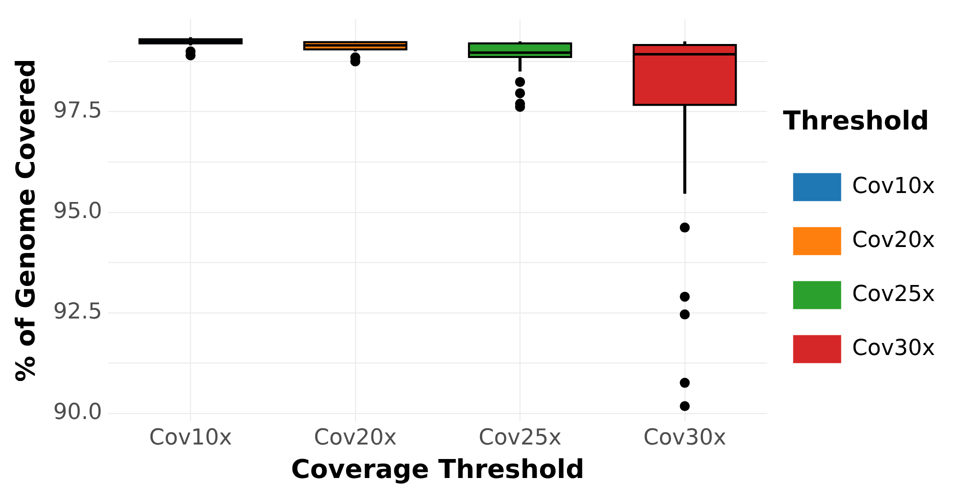 The image size is (955, 491). What do you see at coordinates (894, 240) in the screenshot?
I see `legend-label: Cov20x` at bounding box center [894, 240].